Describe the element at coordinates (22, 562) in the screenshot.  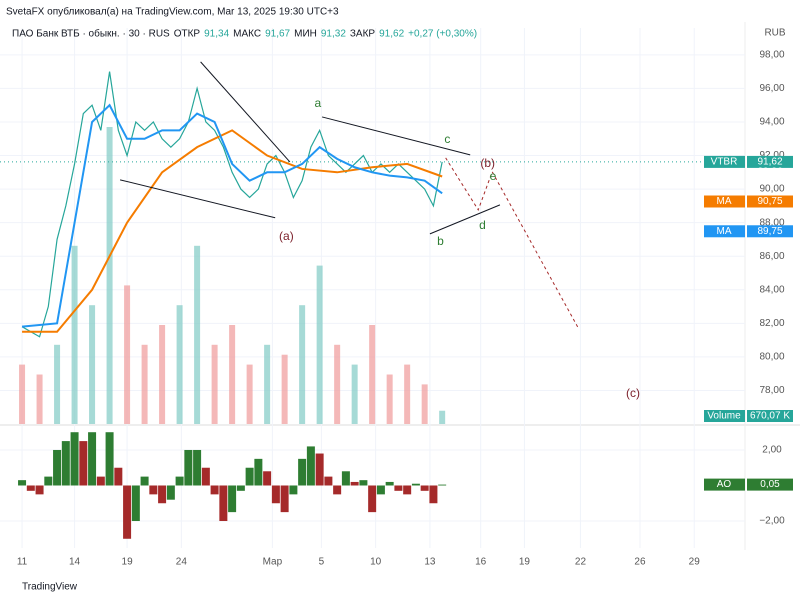
I see `x-tick-label: 11` at that location.